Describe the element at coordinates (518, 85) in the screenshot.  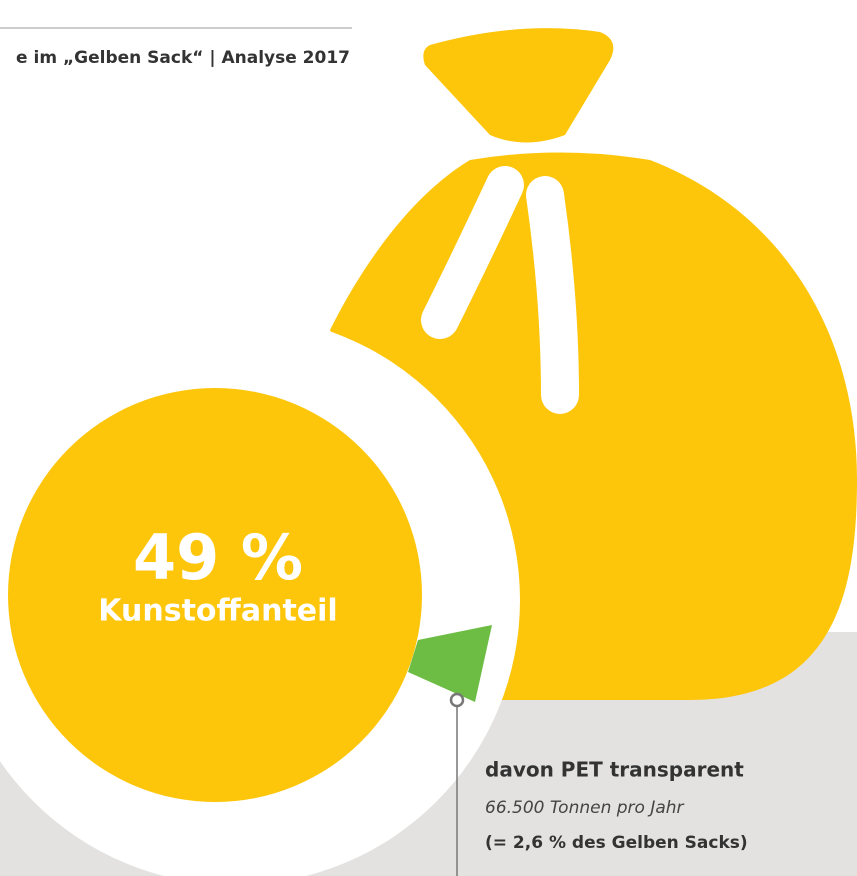
I see `bag-knot` at that location.